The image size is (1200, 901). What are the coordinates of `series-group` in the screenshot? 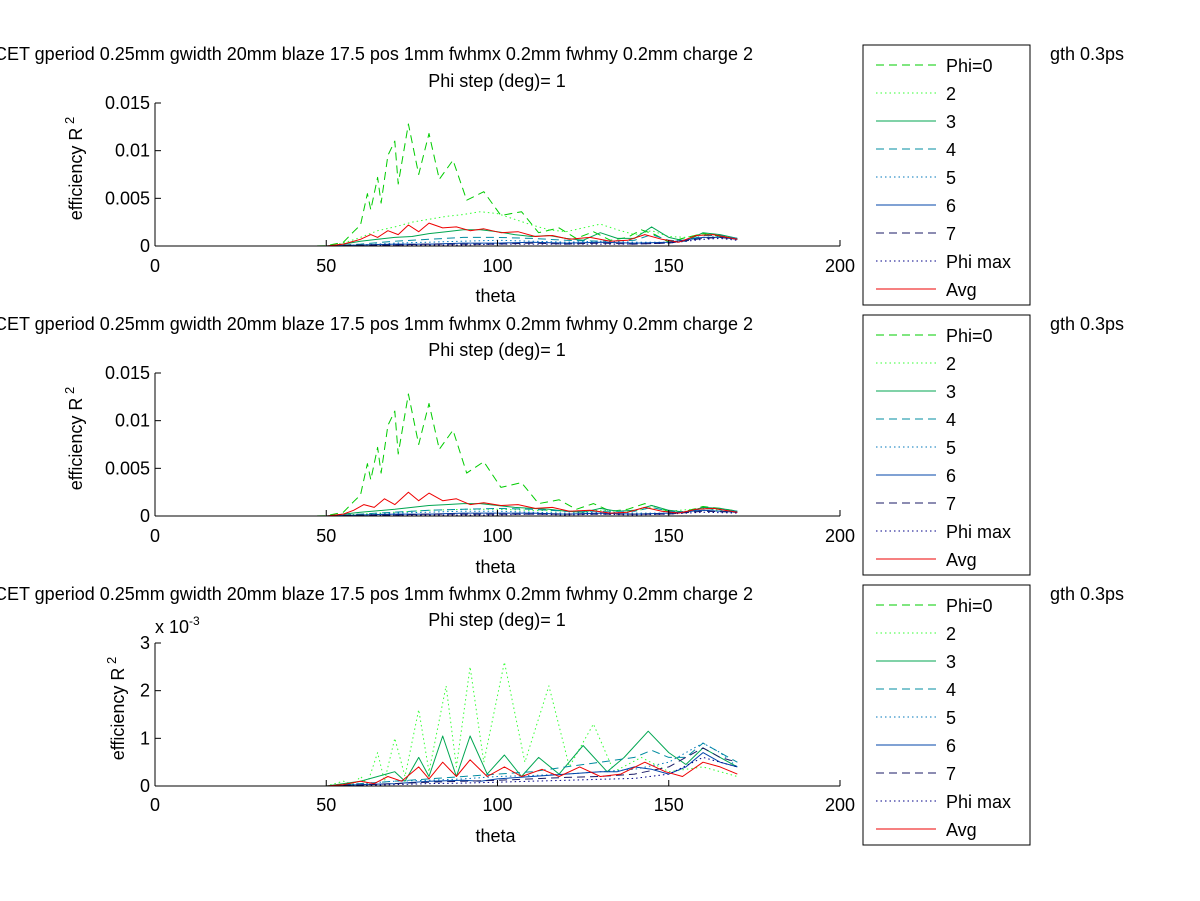 It's located at (475, 723).